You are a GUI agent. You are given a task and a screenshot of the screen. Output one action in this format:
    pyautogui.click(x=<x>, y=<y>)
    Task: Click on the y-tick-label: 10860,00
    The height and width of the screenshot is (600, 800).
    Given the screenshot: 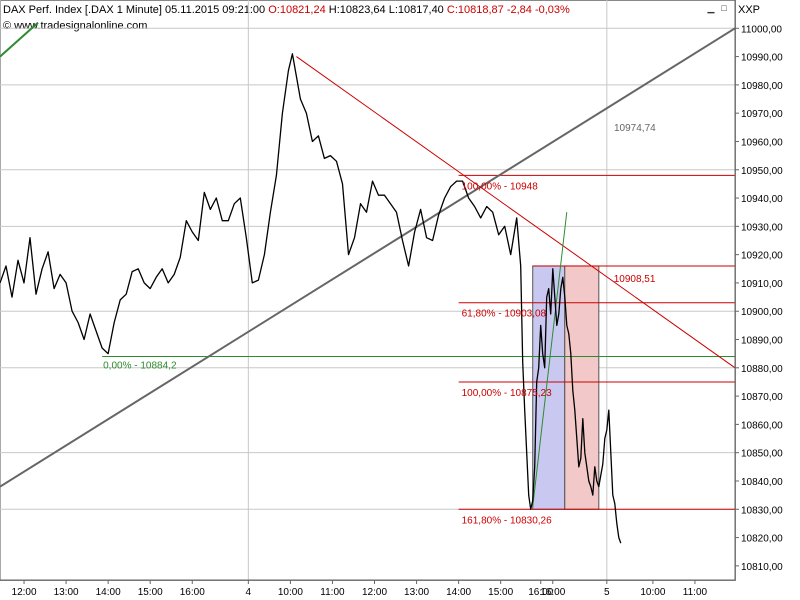 What is the action you would take?
    pyautogui.click(x=762, y=425)
    